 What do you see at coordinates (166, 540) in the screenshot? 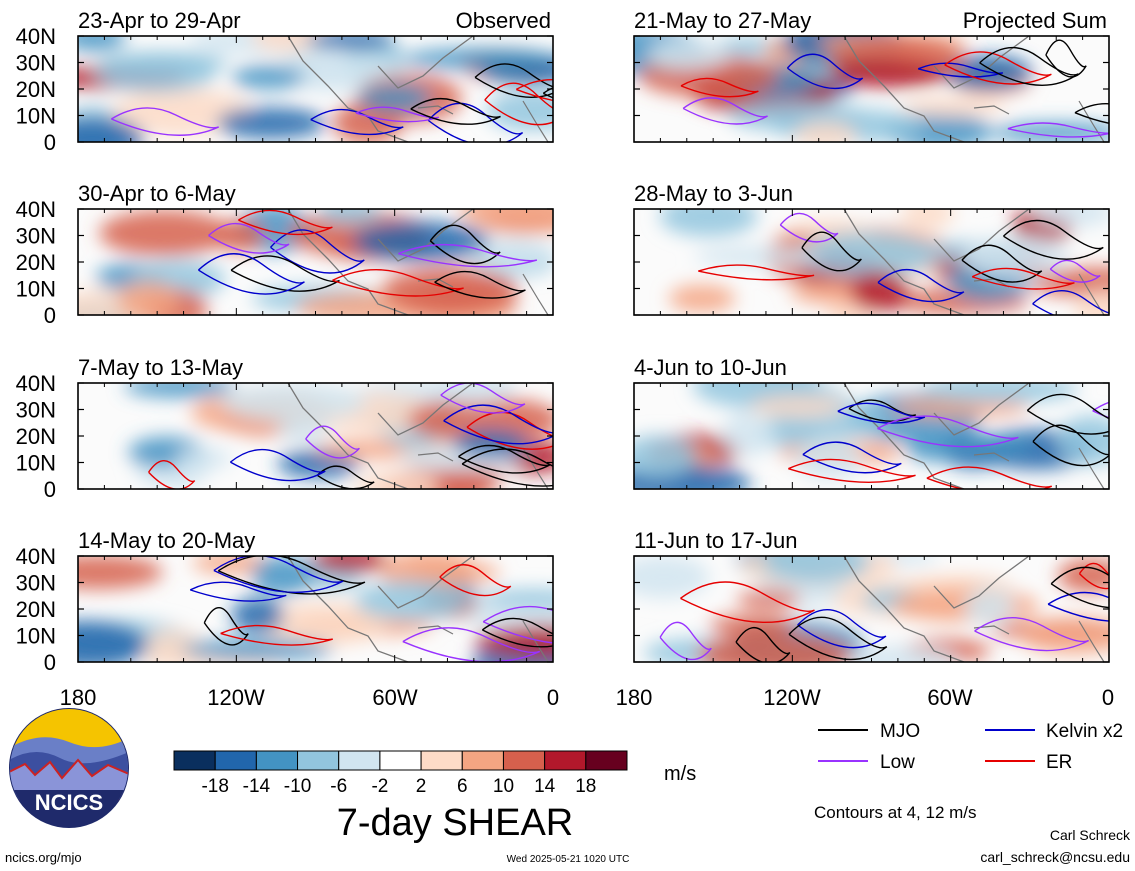
I see `panel-title: 14-May to 20-May` at bounding box center [166, 540].